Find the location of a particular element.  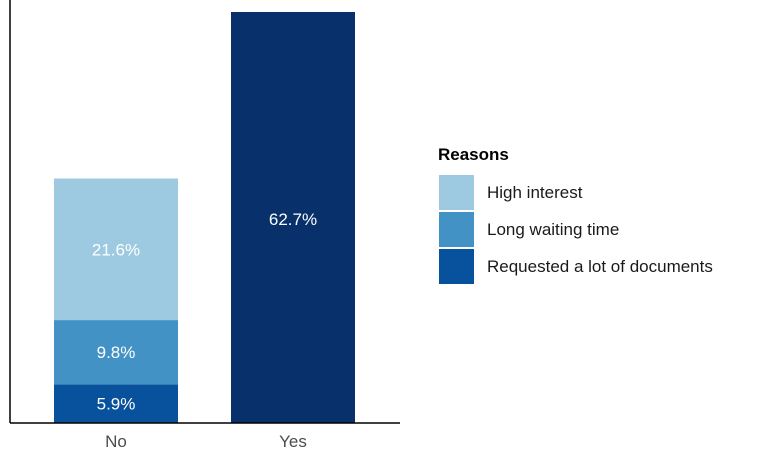

data-label: 5.9% is located at coordinates (116, 404).